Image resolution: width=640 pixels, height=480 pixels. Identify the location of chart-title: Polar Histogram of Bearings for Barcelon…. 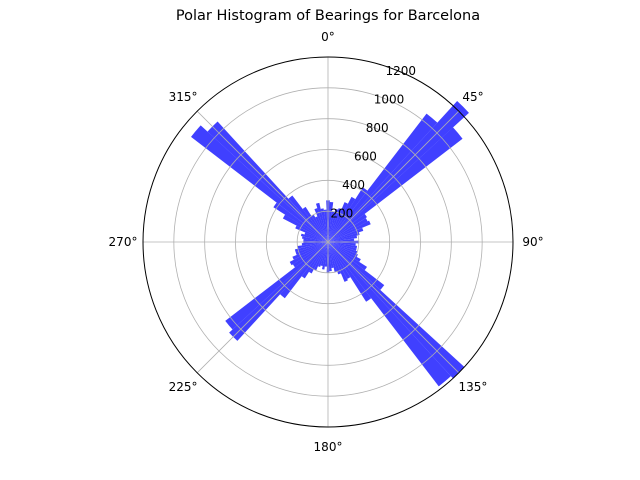
(328, 16).